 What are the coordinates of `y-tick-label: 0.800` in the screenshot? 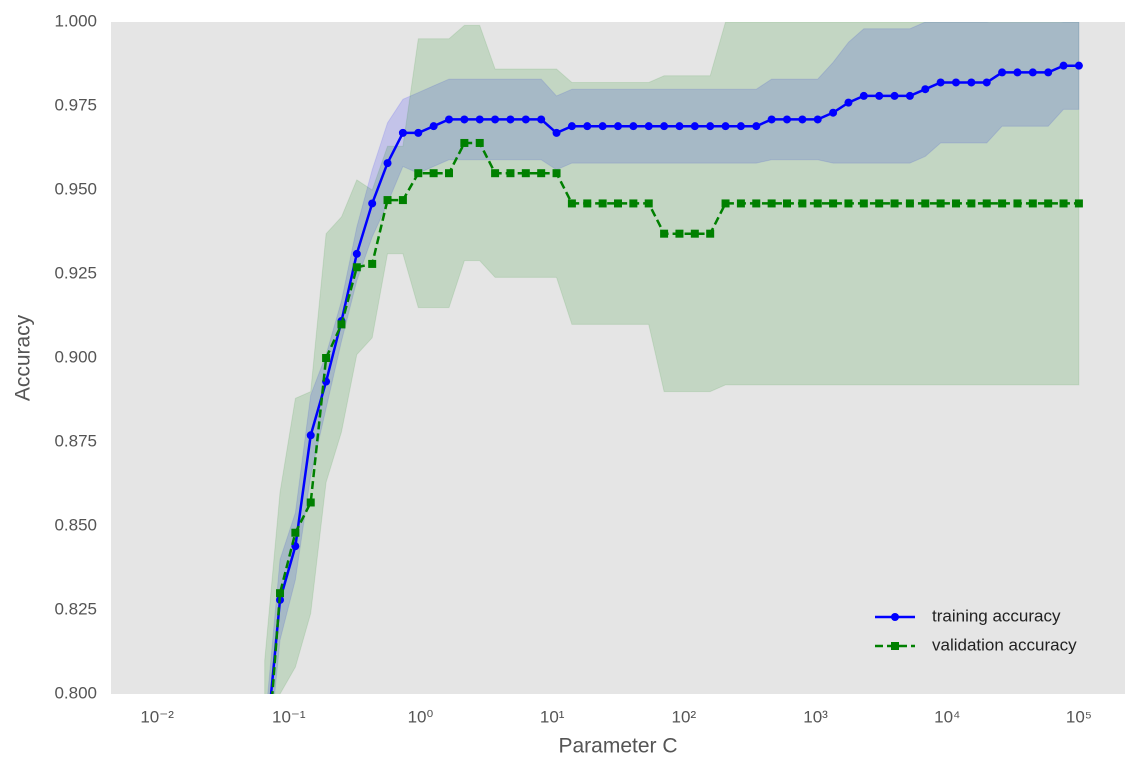 It's located at (75, 692).